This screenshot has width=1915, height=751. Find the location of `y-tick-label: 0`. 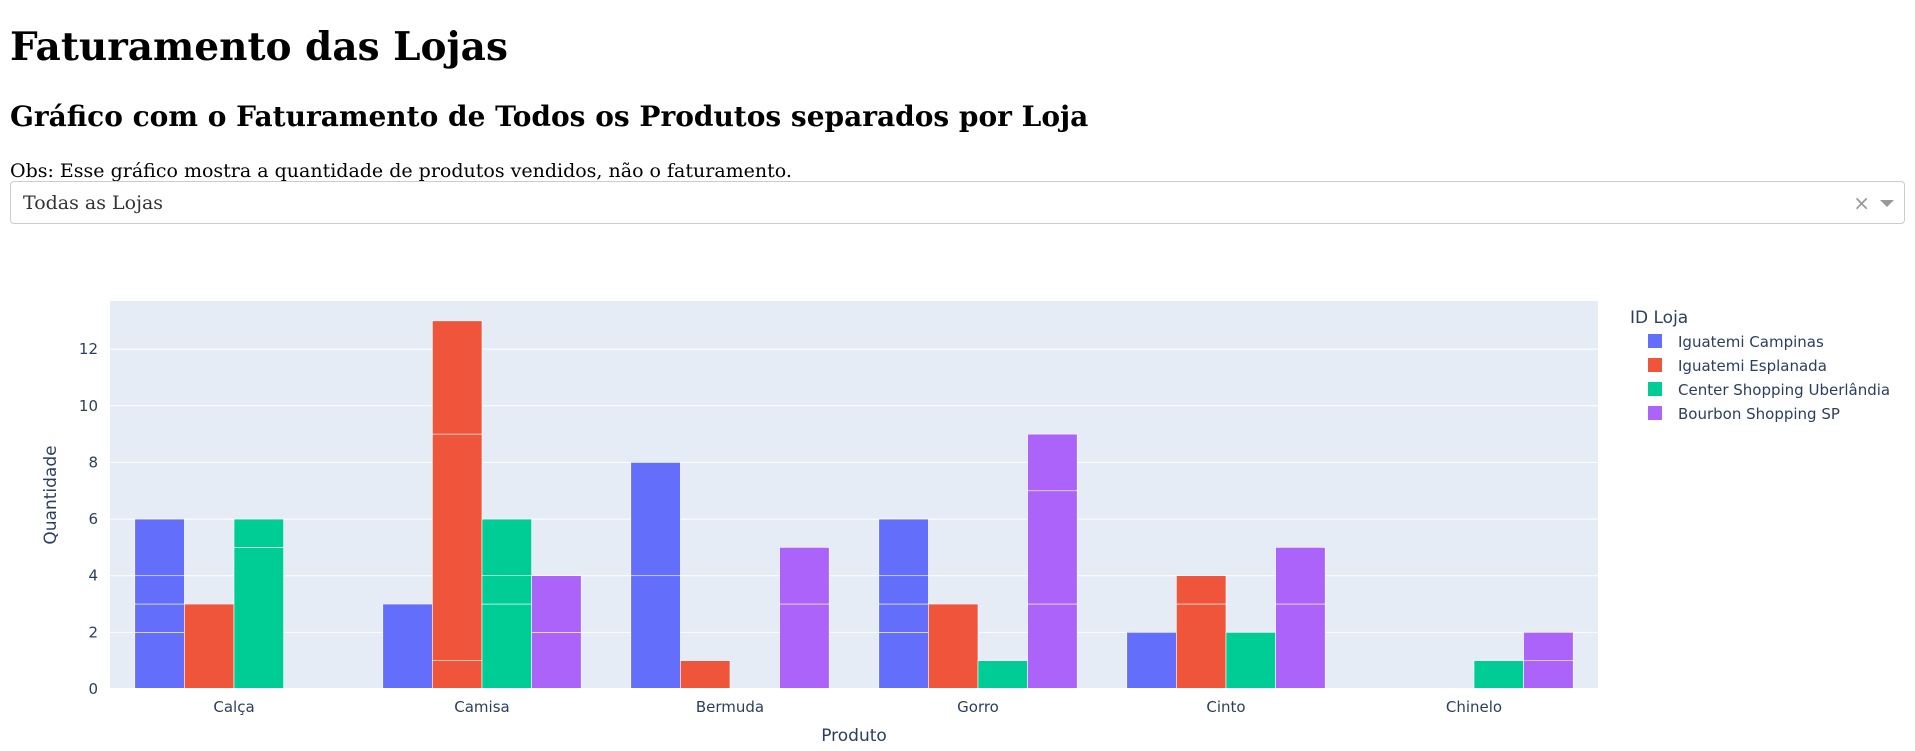

y-tick-label: 0 is located at coordinates (93, 689).